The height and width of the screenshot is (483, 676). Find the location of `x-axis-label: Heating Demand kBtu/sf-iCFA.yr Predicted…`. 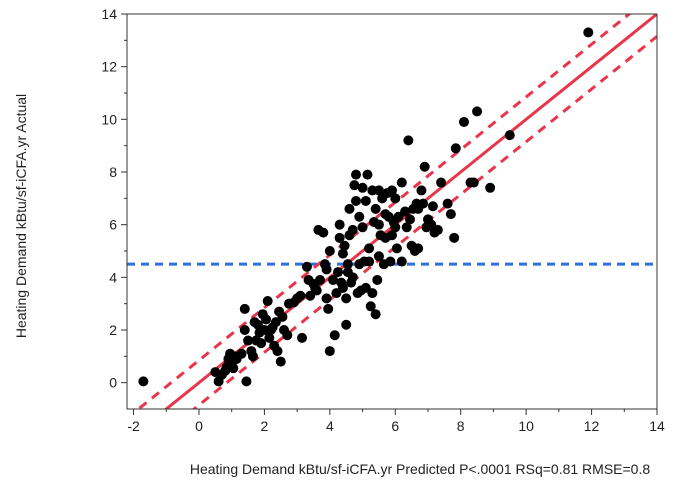

x-axis-label: Heating Demand kBtu/sf-iCFA.yr Predicted… is located at coordinates (420, 469).